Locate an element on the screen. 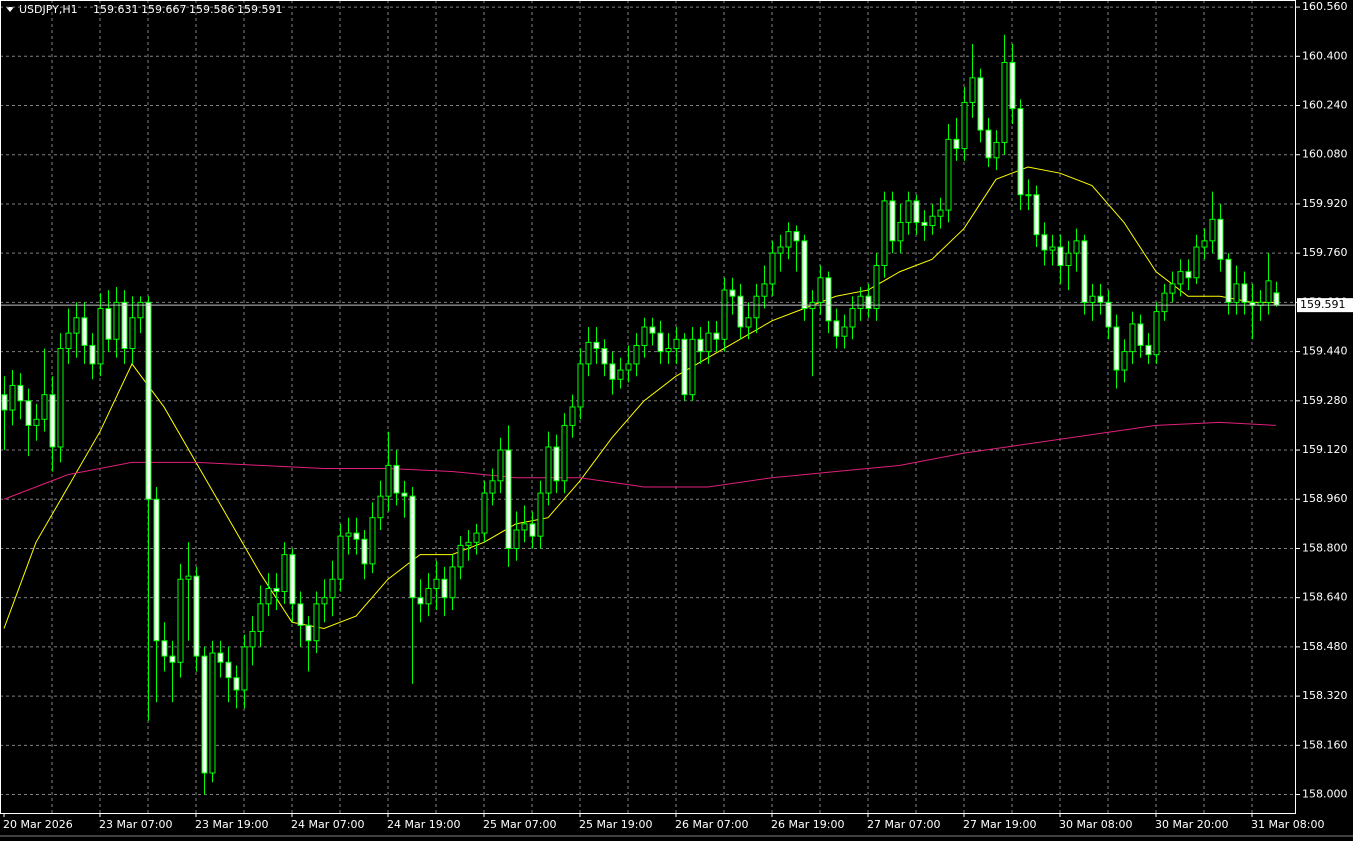  price-label-box is located at coordinates (1325, 305).